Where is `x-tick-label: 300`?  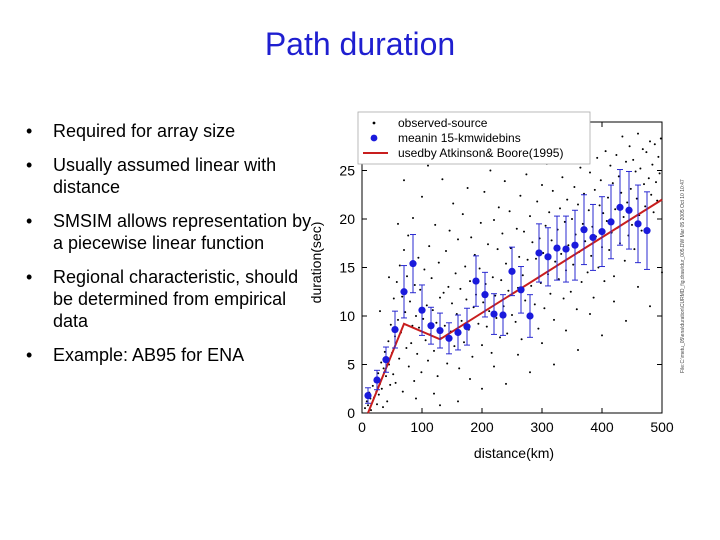
x-tick-label: 300 is located at coordinates (542, 427).